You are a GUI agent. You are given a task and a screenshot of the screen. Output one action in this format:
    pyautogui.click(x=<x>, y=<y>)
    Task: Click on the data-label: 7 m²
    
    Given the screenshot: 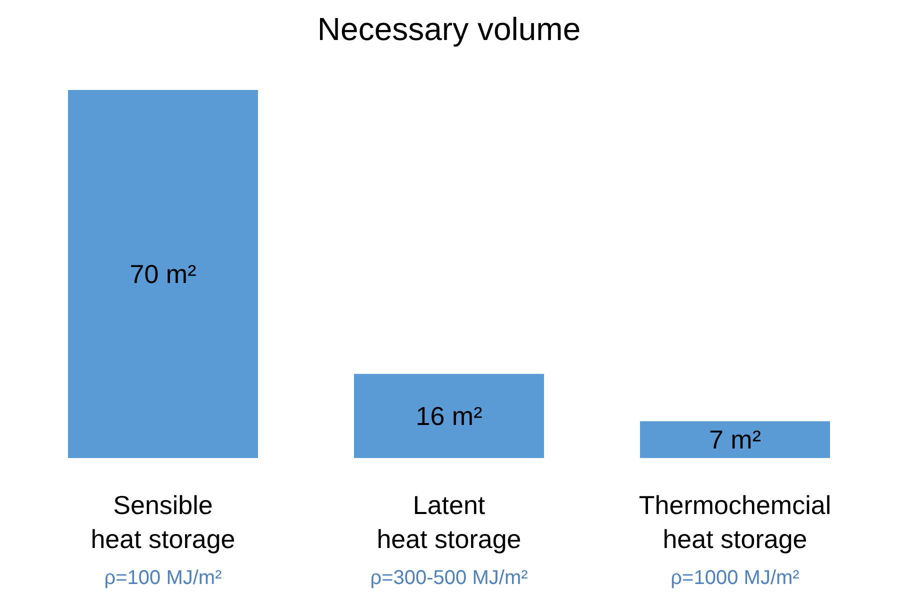 What is the action you would take?
    pyautogui.click(x=735, y=439)
    